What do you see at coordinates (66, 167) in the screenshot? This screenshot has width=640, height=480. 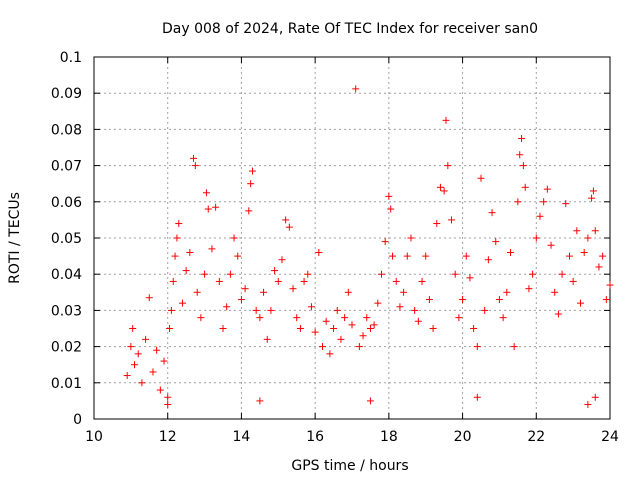 I see `y-tick-label: 0.07` at bounding box center [66, 167].